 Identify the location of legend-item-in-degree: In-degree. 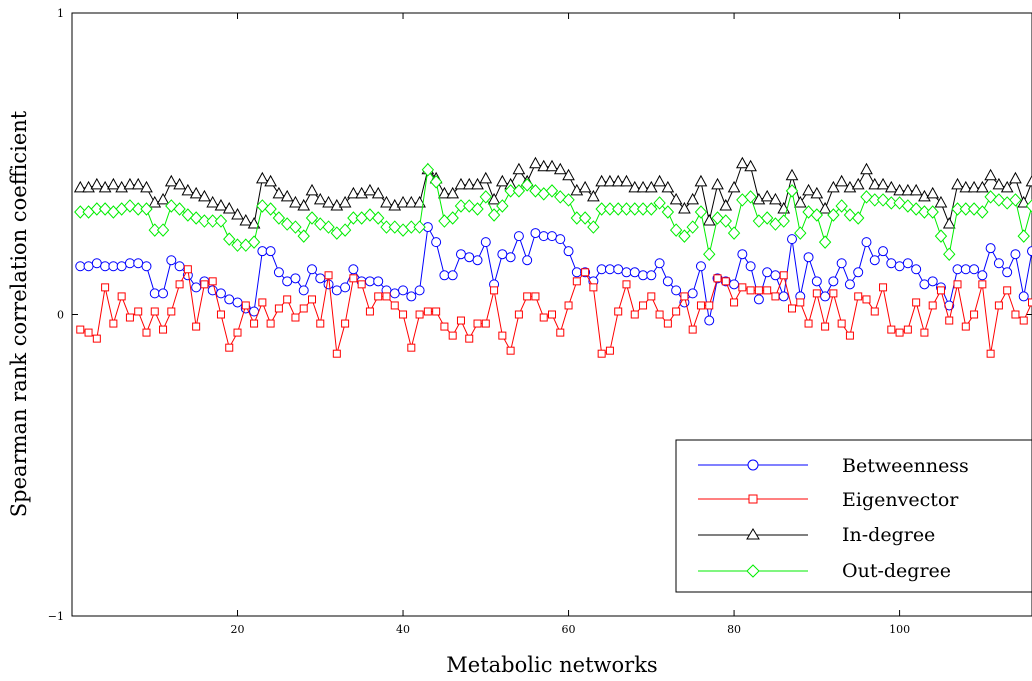
(816, 535).